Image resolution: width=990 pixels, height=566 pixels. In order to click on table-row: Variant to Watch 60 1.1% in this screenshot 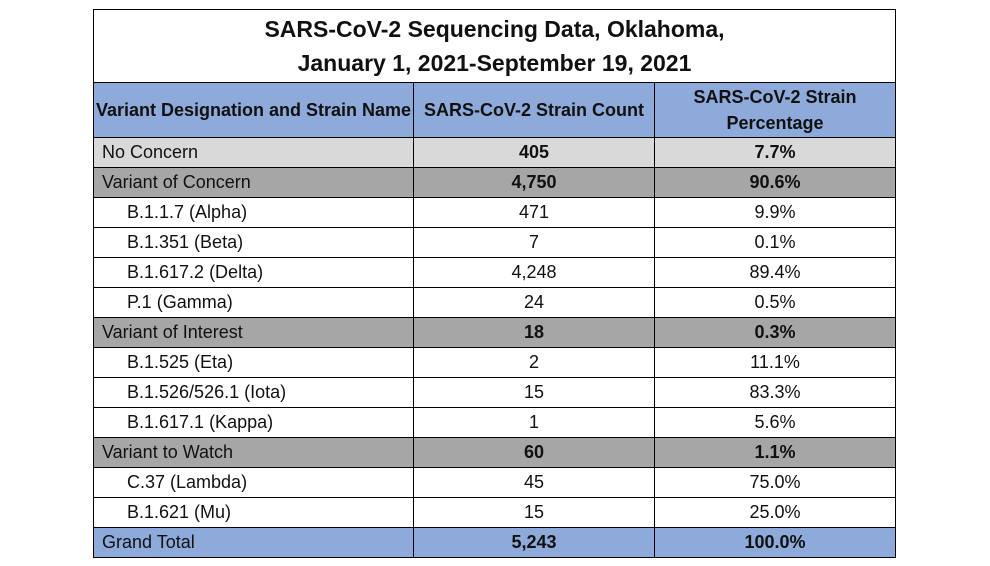, I will do `click(494, 452)`.